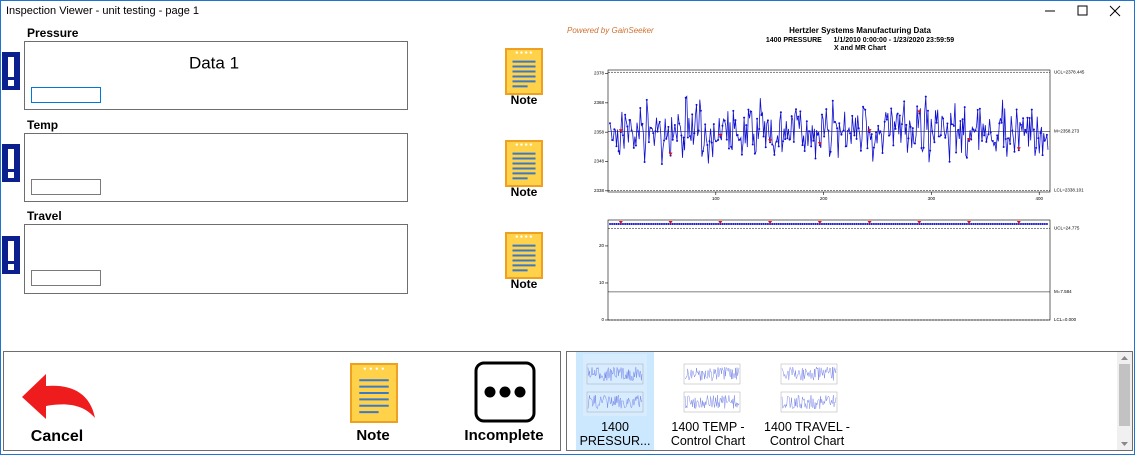  Describe the element at coordinates (1124, 358) in the screenshot. I see `scroll-up` at that location.